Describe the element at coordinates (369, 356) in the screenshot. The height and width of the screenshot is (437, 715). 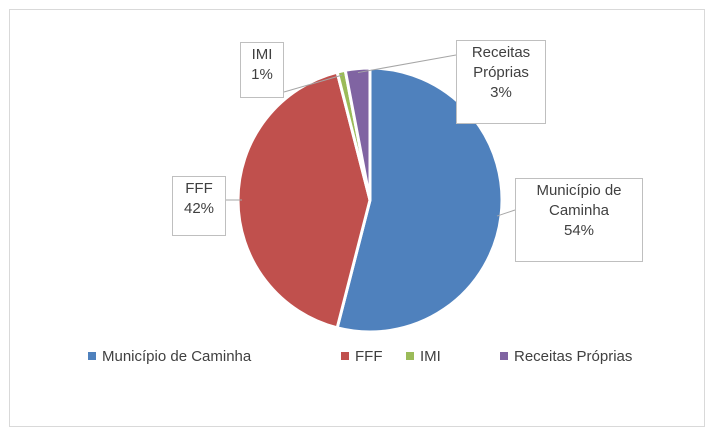
I see `legend-label: FFF` at that location.